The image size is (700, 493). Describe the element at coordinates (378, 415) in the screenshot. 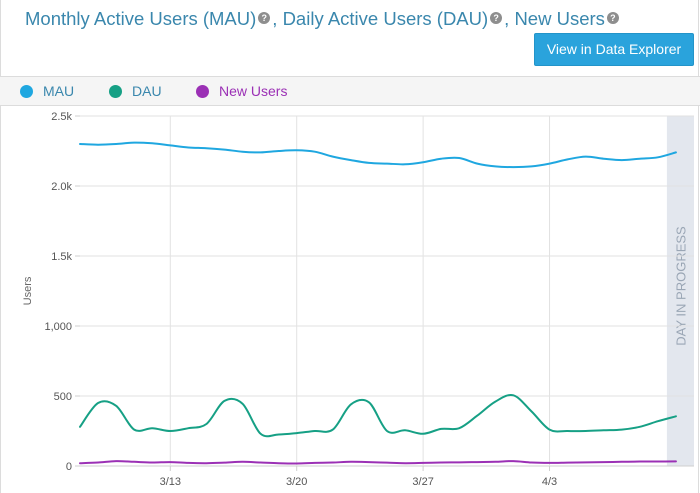

I see `series-line-dau` at that location.